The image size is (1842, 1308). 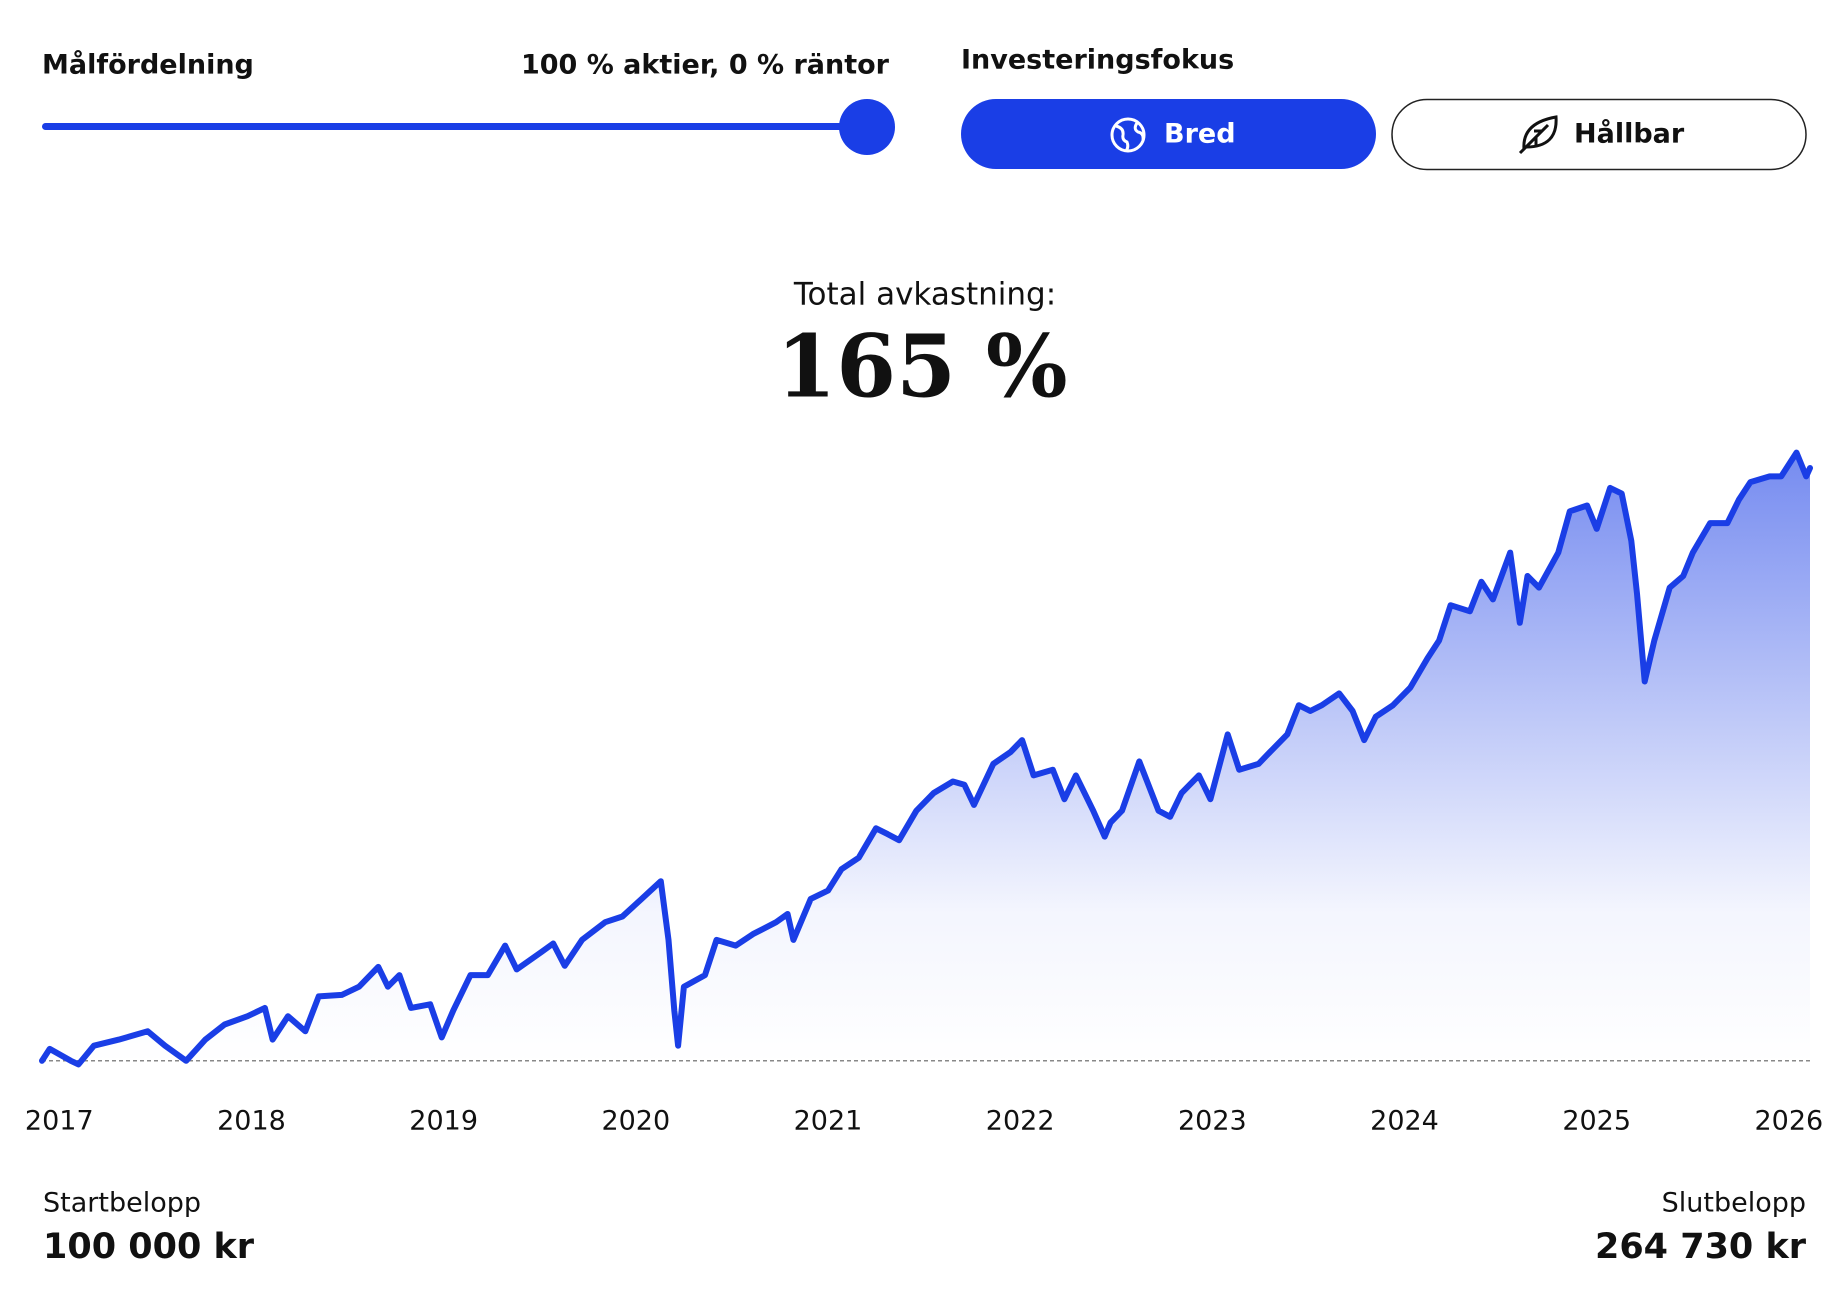 What do you see at coordinates (1128, 135) in the screenshot?
I see `globe-icon` at bounding box center [1128, 135].